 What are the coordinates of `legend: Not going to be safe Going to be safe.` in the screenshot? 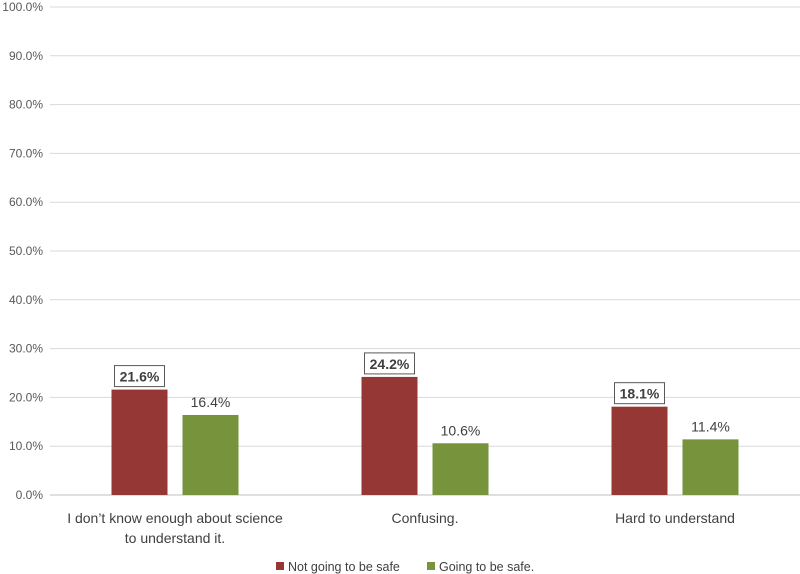 It's located at (405, 567).